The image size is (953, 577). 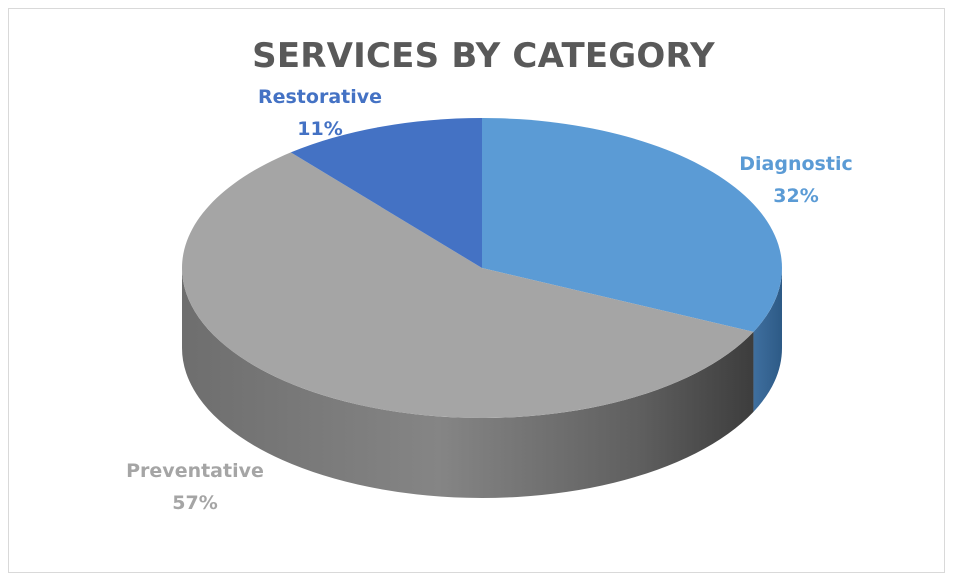 I want to click on data-label-percent: 32%, so click(x=795, y=196).